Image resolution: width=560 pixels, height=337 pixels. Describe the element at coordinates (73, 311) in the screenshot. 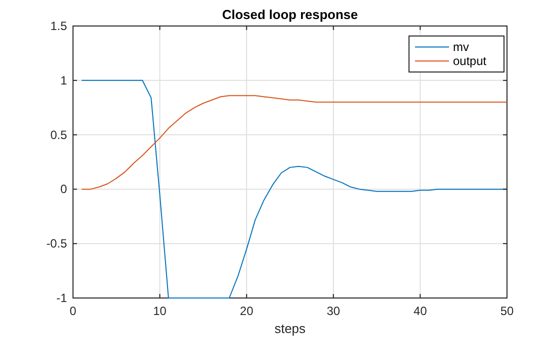

I see `x-tick-label: 0` at that location.